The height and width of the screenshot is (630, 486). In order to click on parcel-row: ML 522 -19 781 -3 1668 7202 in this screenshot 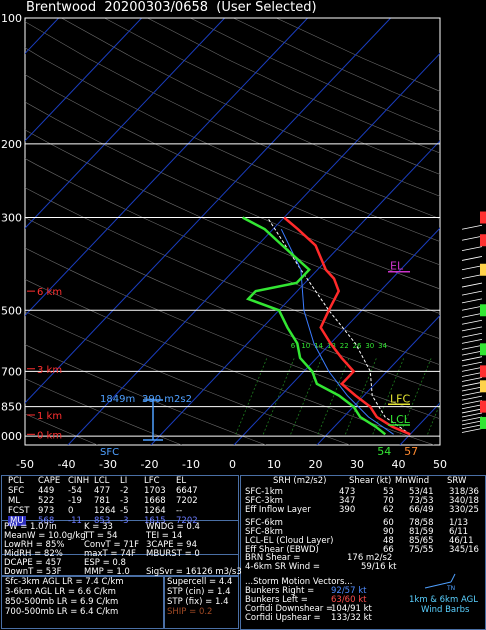, I will do `click(120, 501)`.